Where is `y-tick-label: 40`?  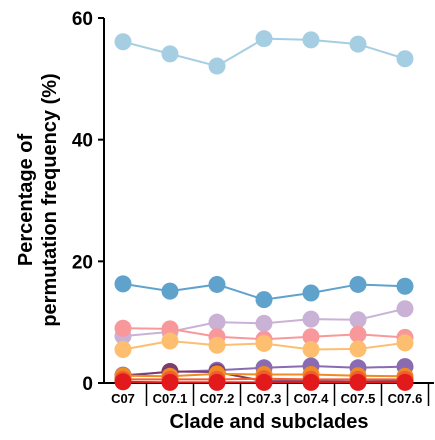 y-tick-label: 40 is located at coordinates (82, 141).